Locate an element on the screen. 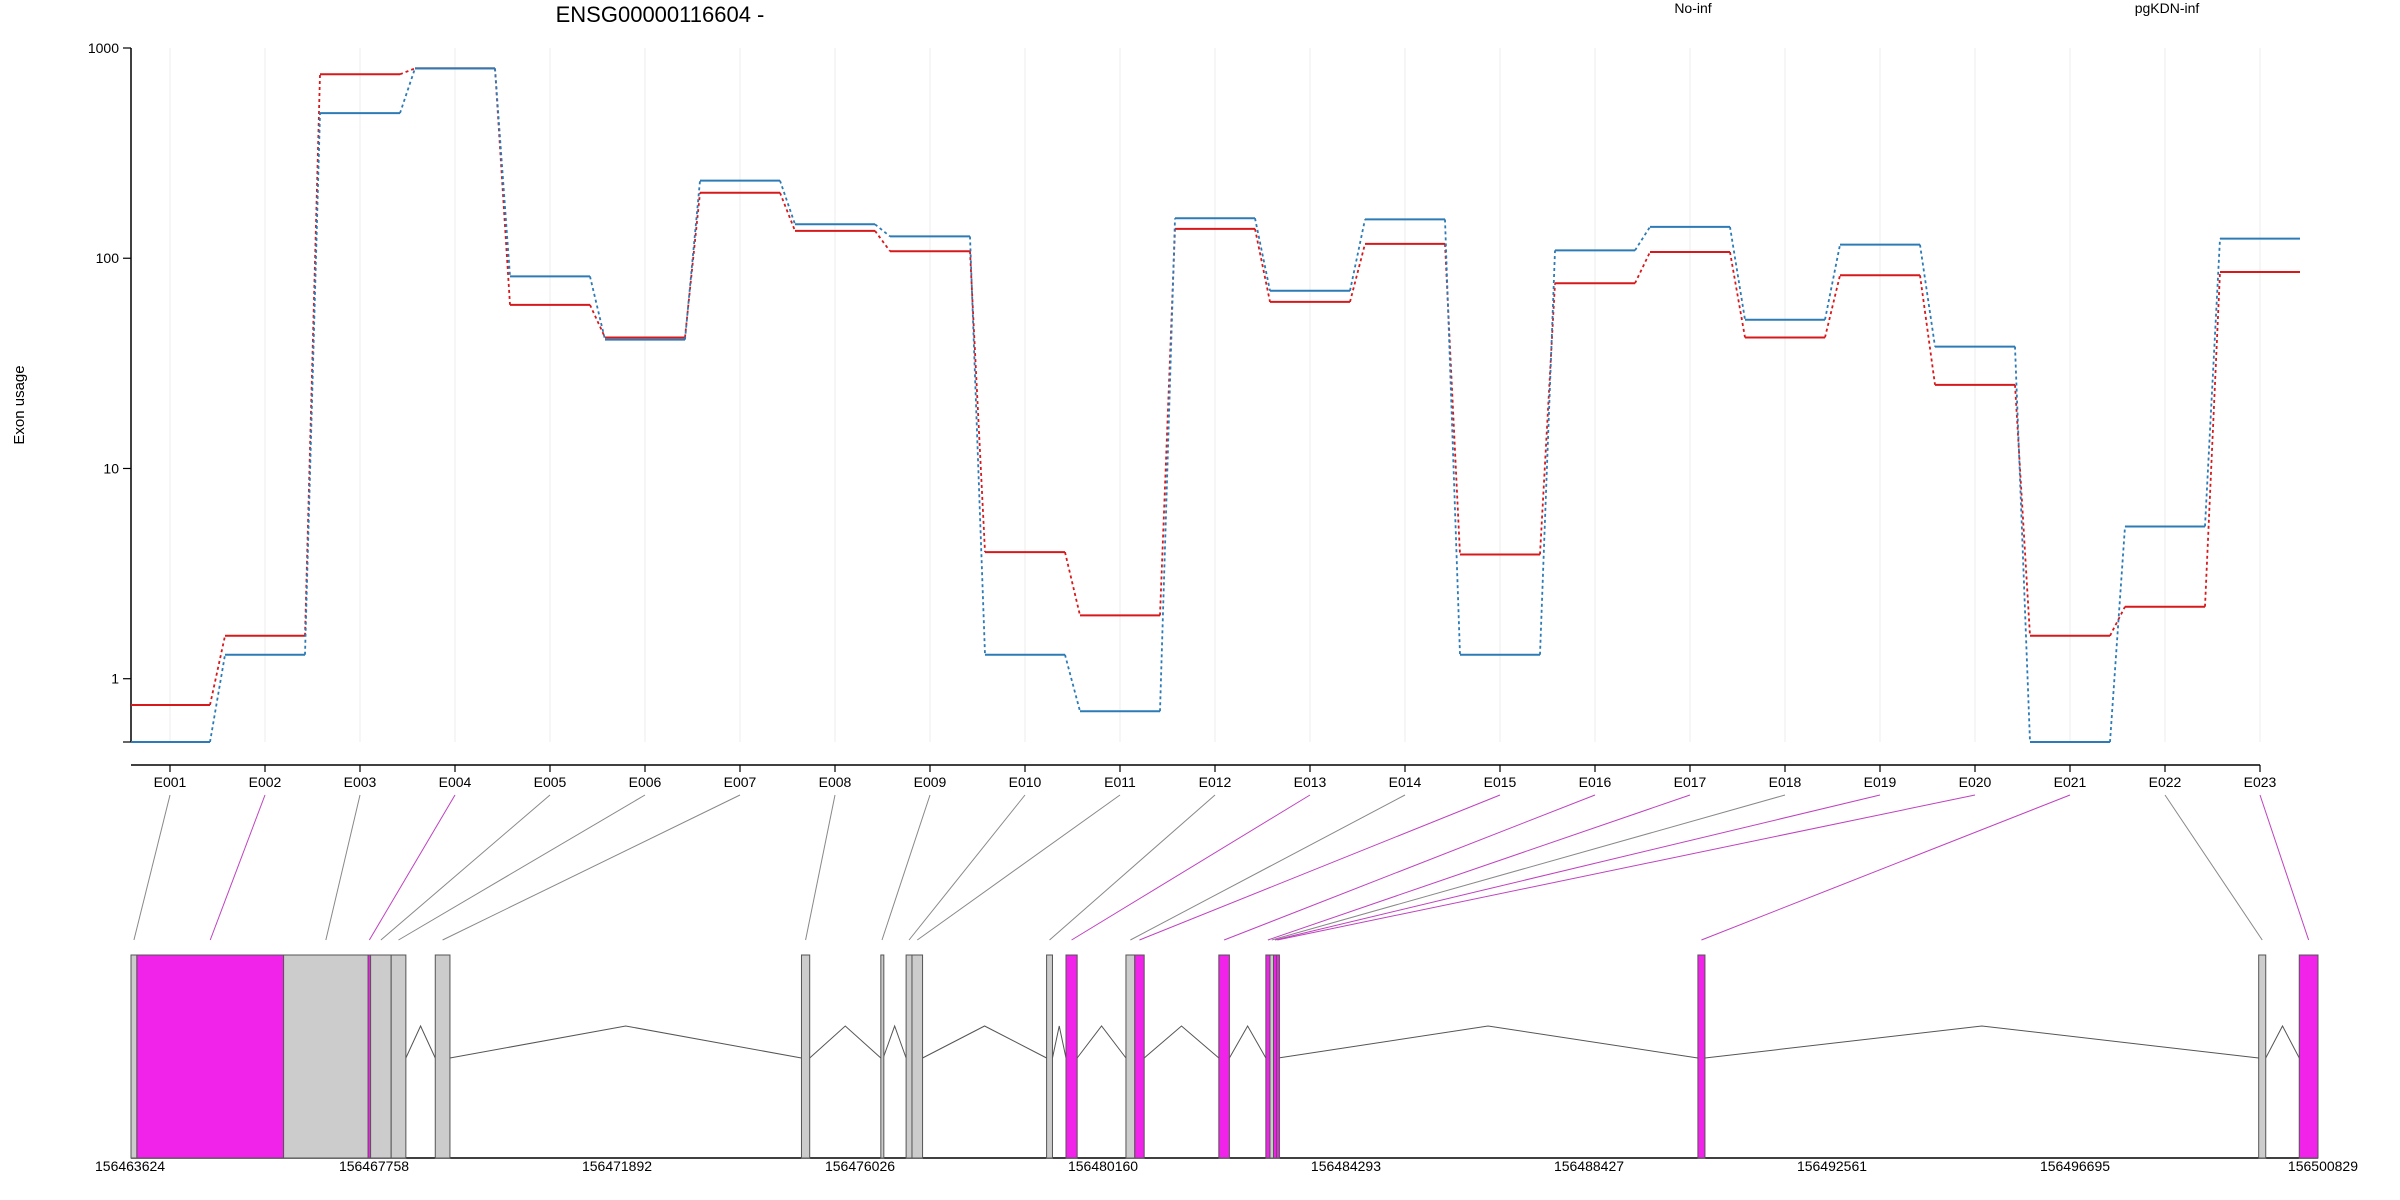 The width and height of the screenshot is (2400, 1200). exon-box-e005 is located at coordinates (381, 1056).